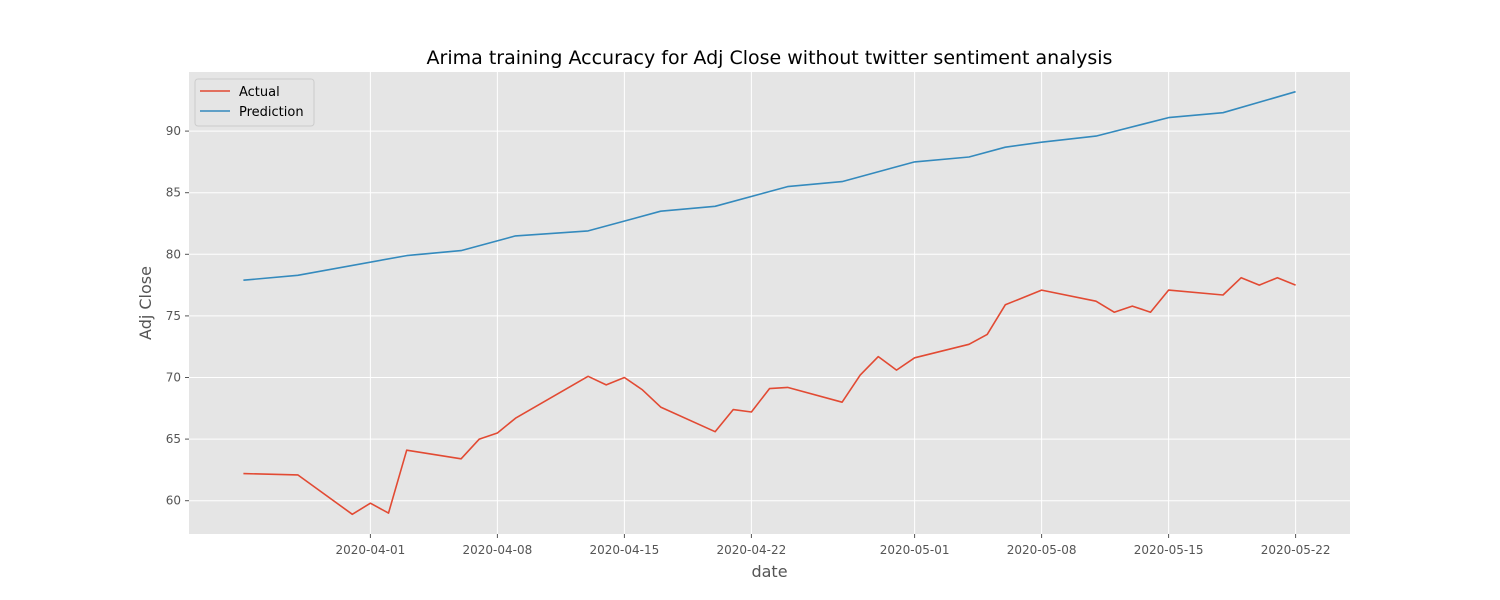 The height and width of the screenshot is (600, 1500). Describe the element at coordinates (1296, 550) in the screenshot. I see `x-tick-label: 2020-05-22` at that location.